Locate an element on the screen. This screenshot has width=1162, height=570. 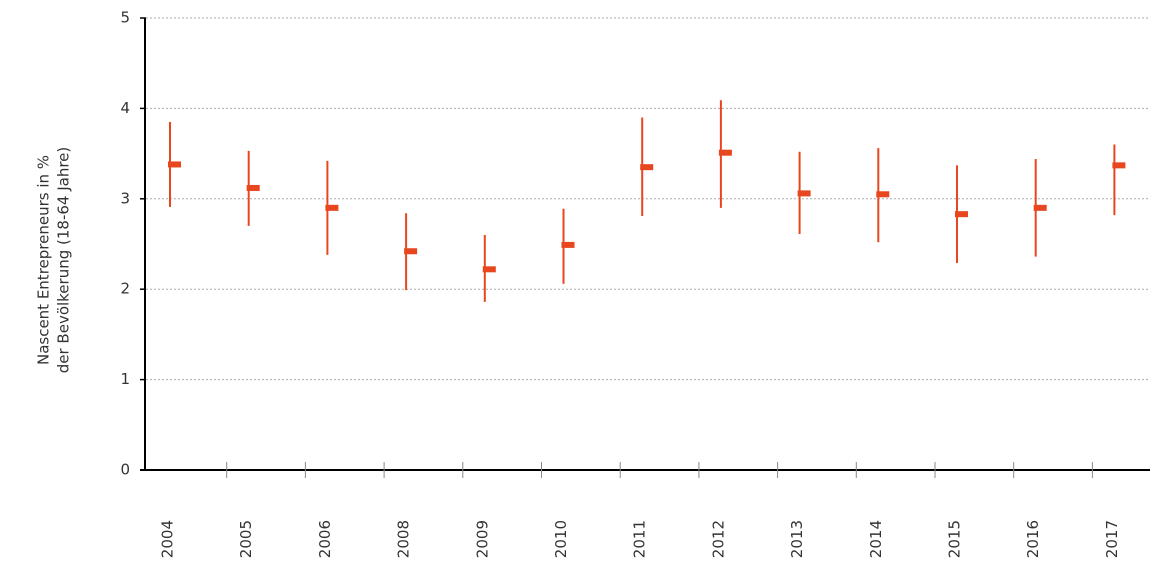
x-tick-label: 2017 is located at coordinates (1112, 539).